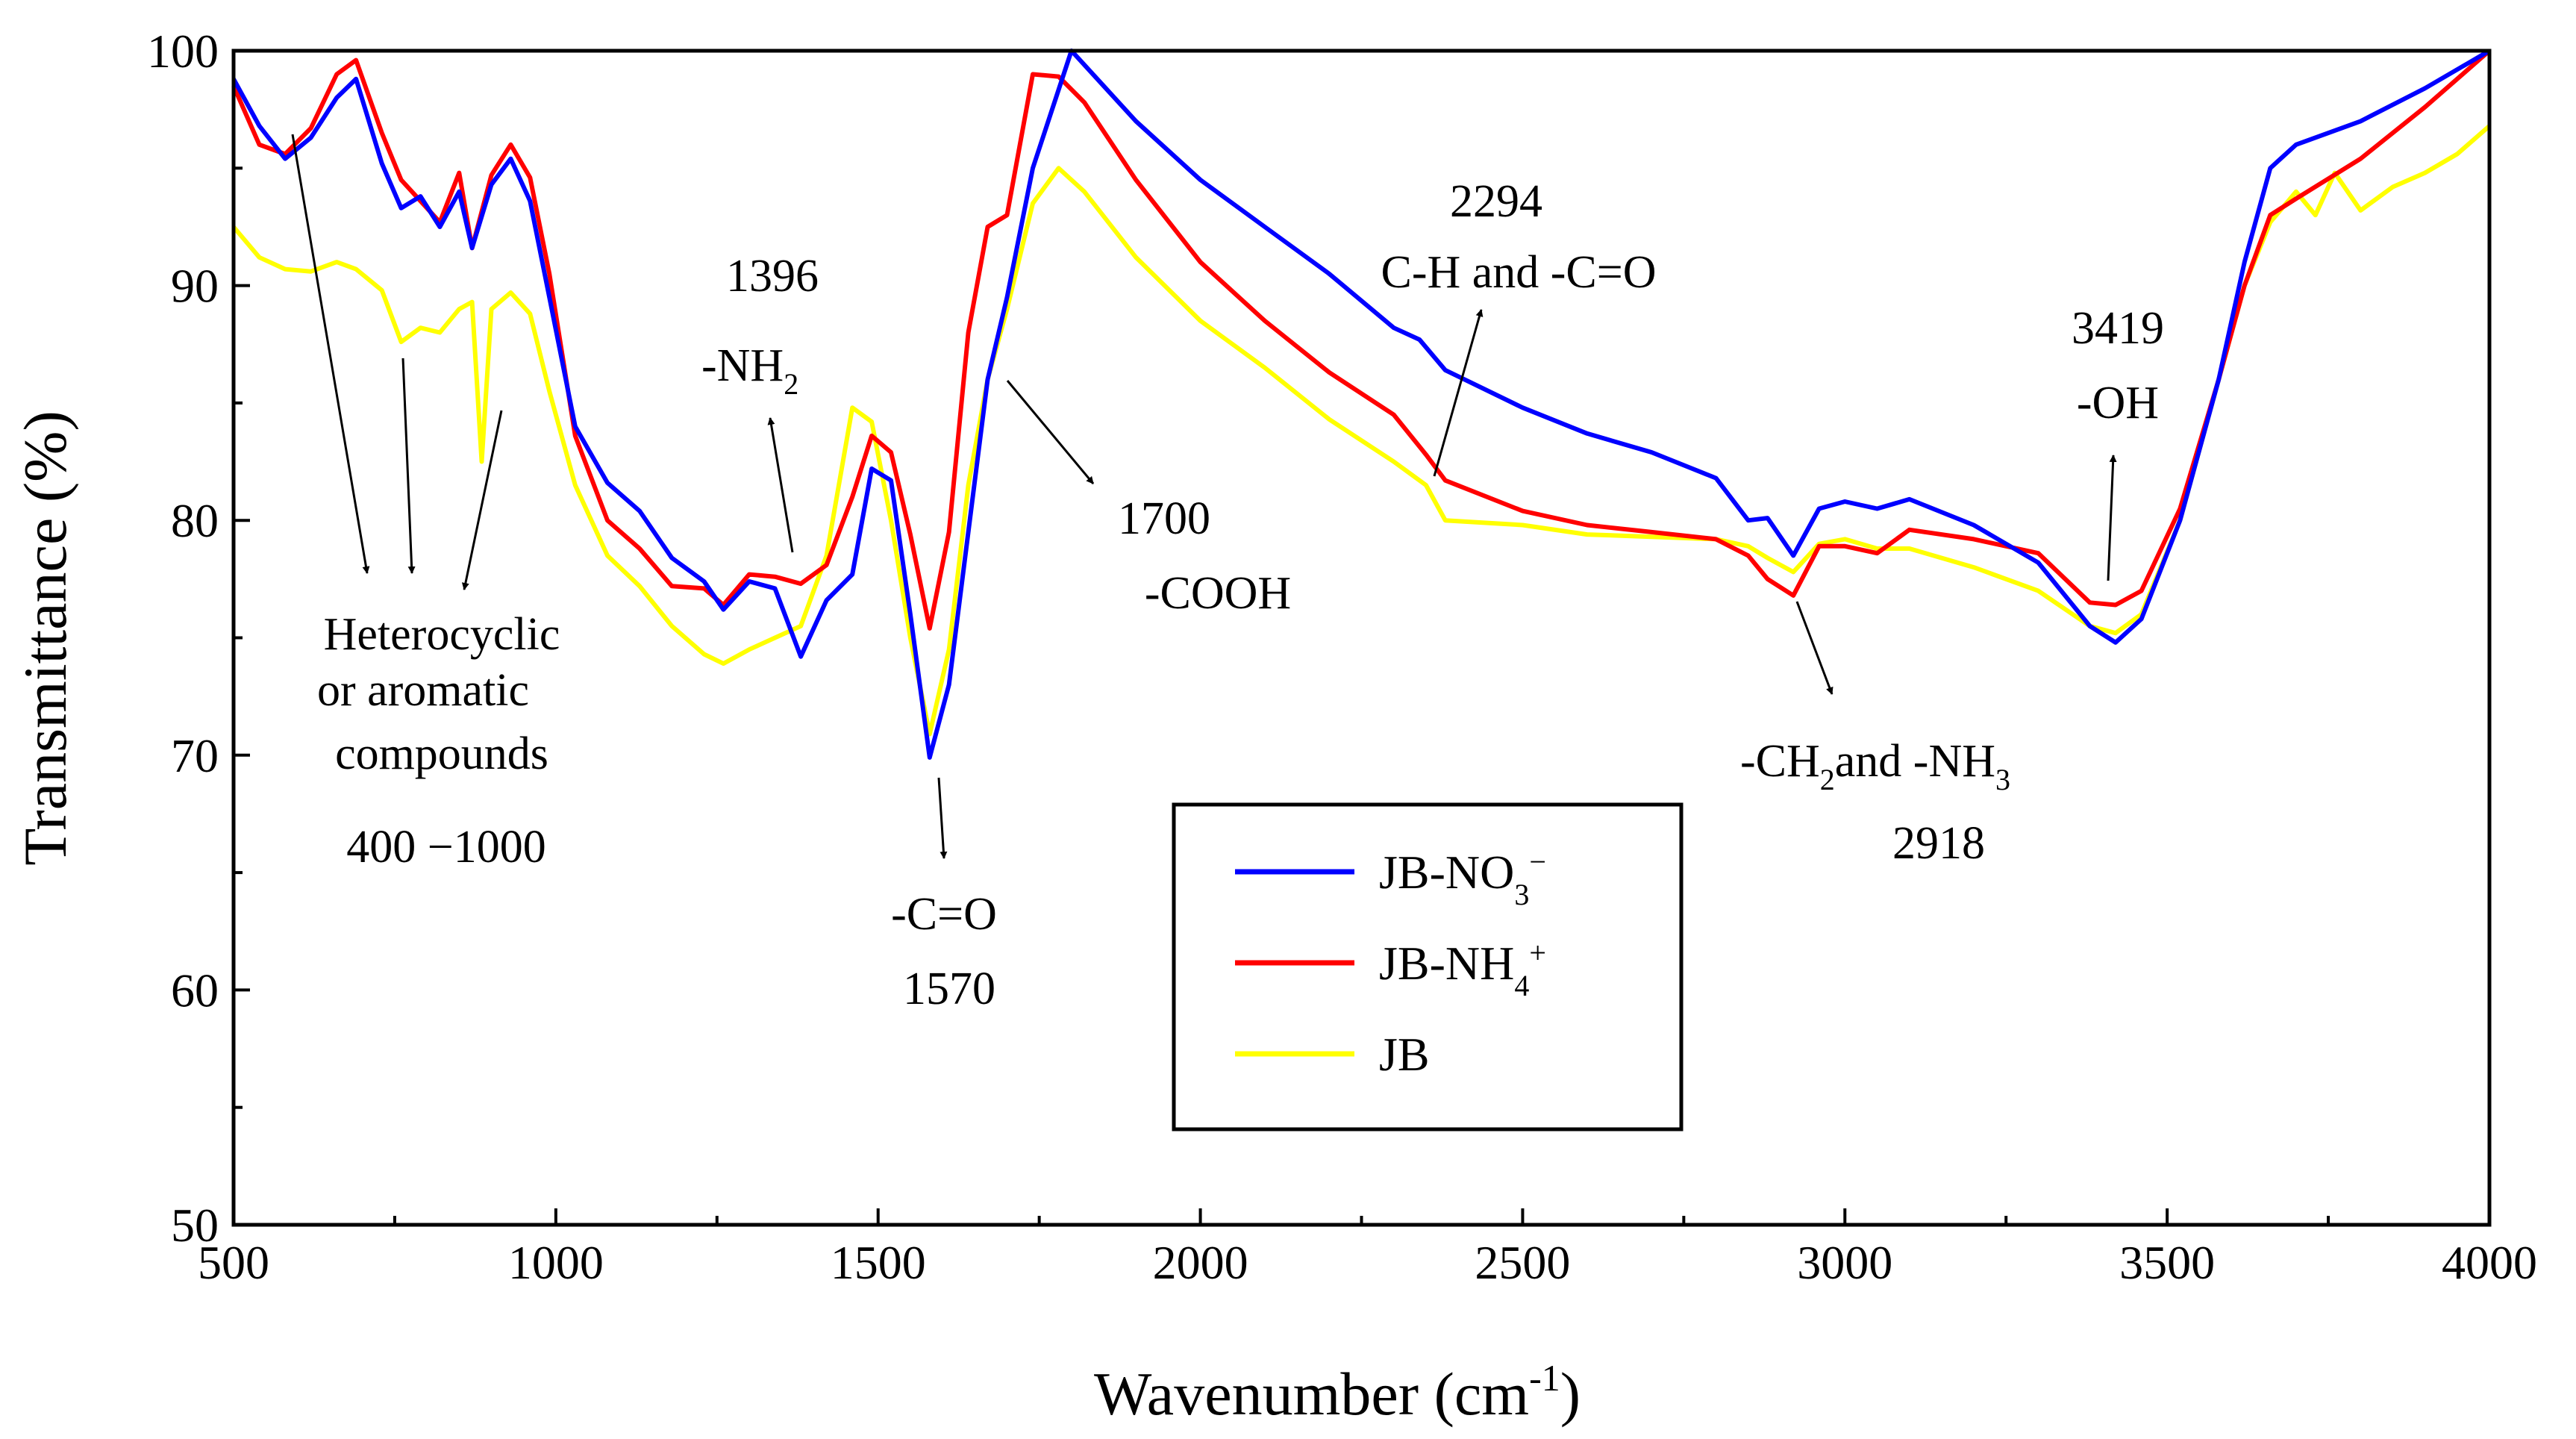 Image resolution: width=2576 pixels, height=1439 pixels. What do you see at coordinates (195, 286) in the screenshot?
I see `y-tick-label: 90` at bounding box center [195, 286].